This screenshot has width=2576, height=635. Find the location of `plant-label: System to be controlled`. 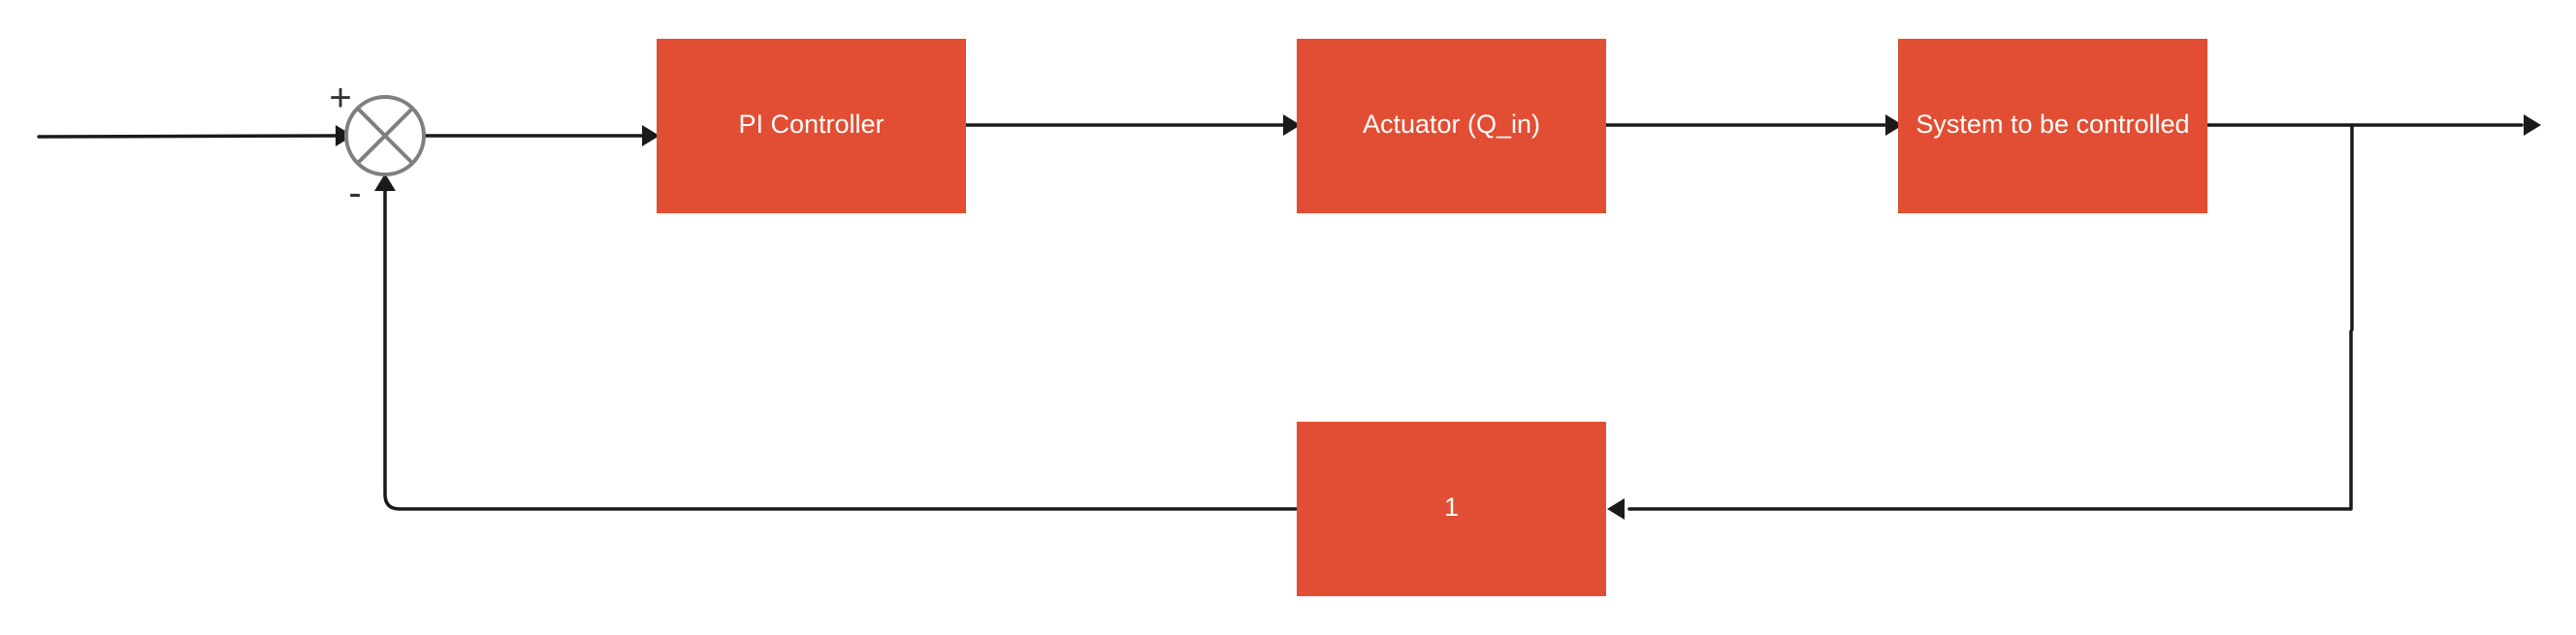

plant-label: System to be controlled is located at coordinates (2052, 124).